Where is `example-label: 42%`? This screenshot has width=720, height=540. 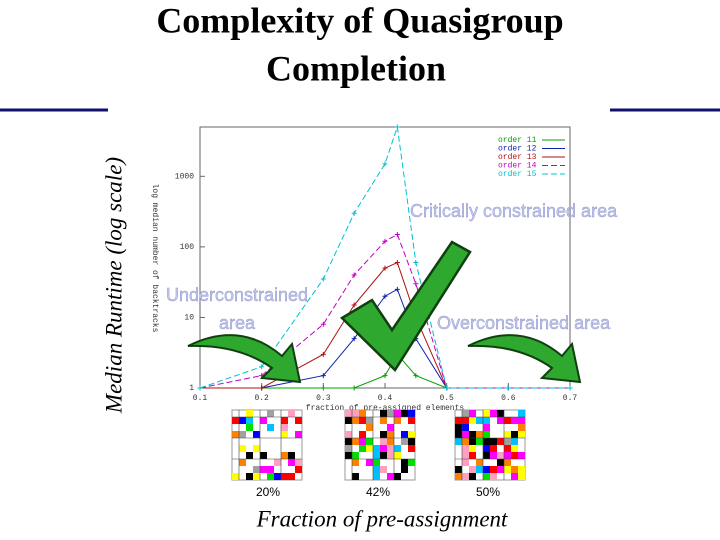 example-label: 42% is located at coordinates (378, 492).